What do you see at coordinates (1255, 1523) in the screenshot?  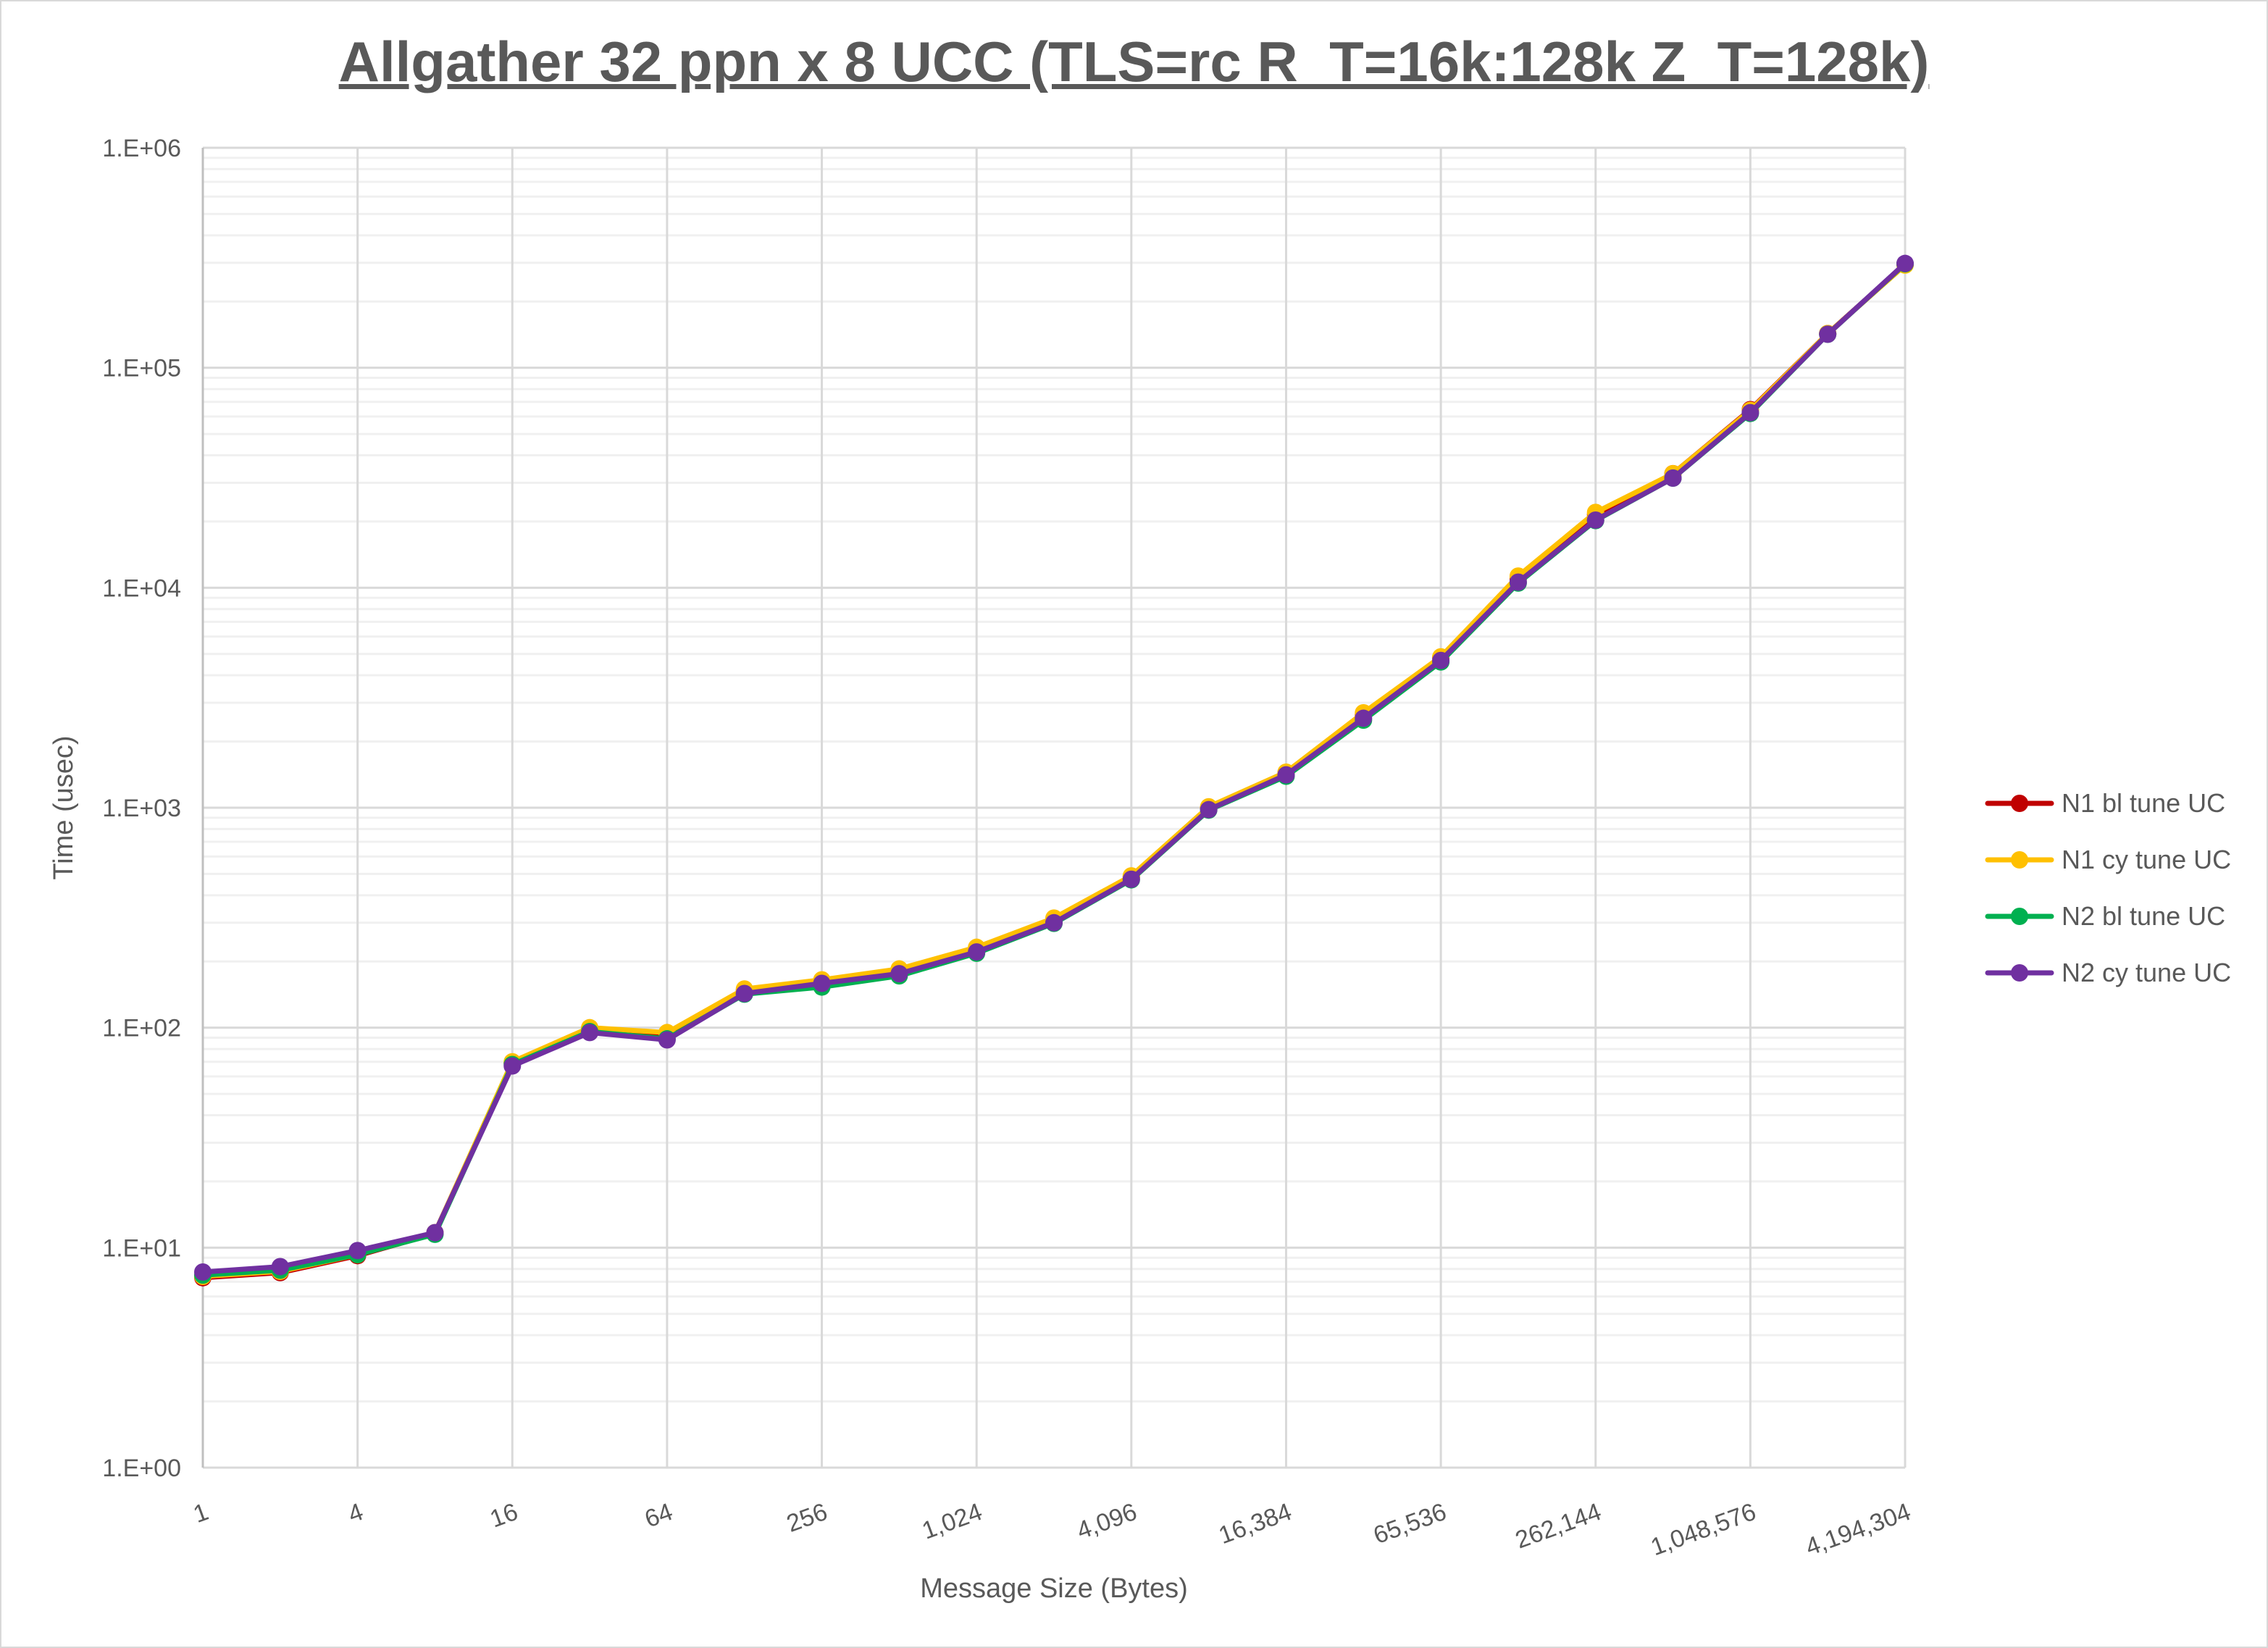 I see `x-tick-label: 16,384` at bounding box center [1255, 1523].